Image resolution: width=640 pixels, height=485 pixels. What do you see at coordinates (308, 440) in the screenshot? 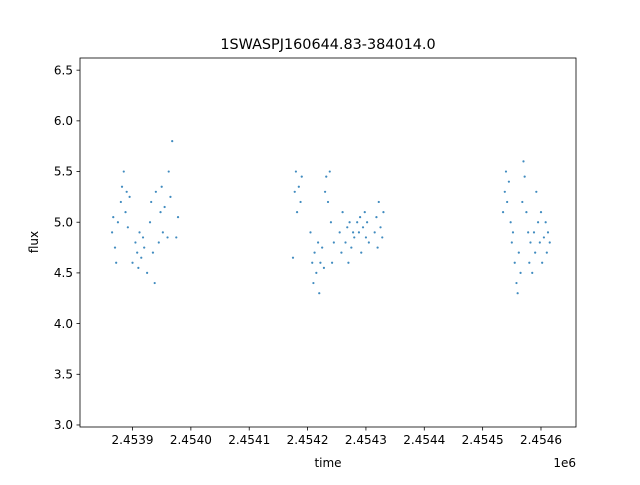
I see `x-tick-label: 2.4542` at bounding box center [308, 440].